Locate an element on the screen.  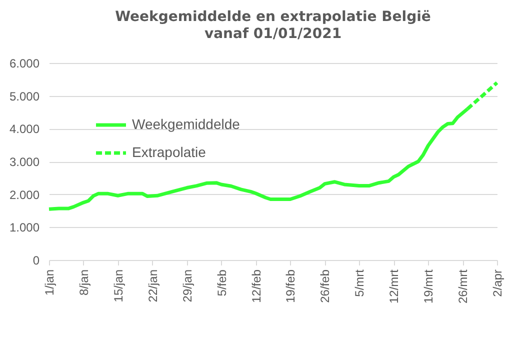
x-tick-label: 29/jan is located at coordinates (187, 286).